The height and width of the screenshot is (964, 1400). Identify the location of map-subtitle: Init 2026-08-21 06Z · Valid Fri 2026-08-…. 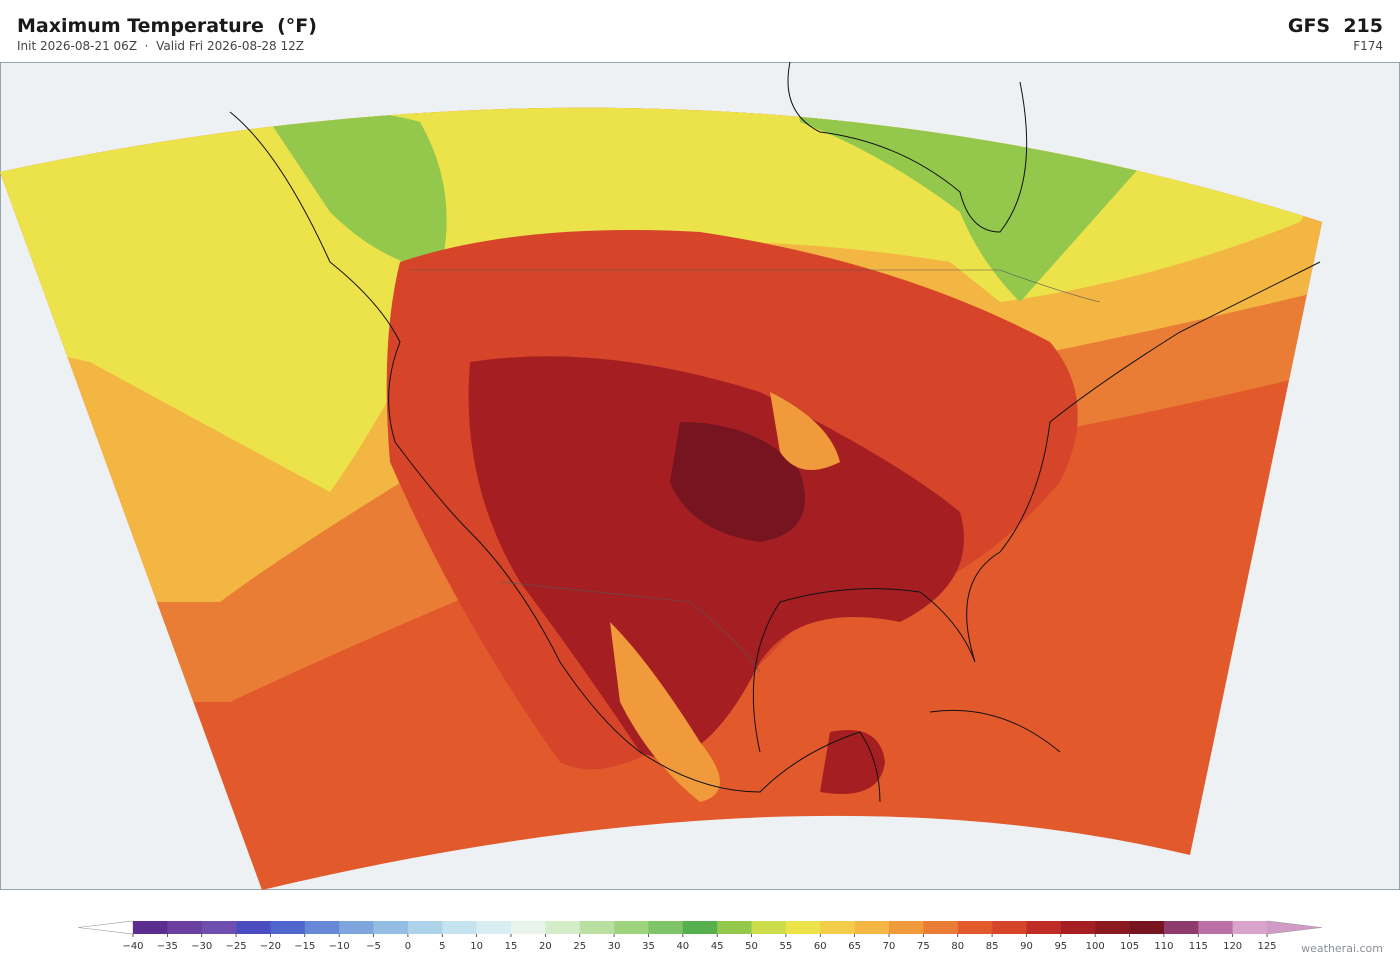
(160, 46).